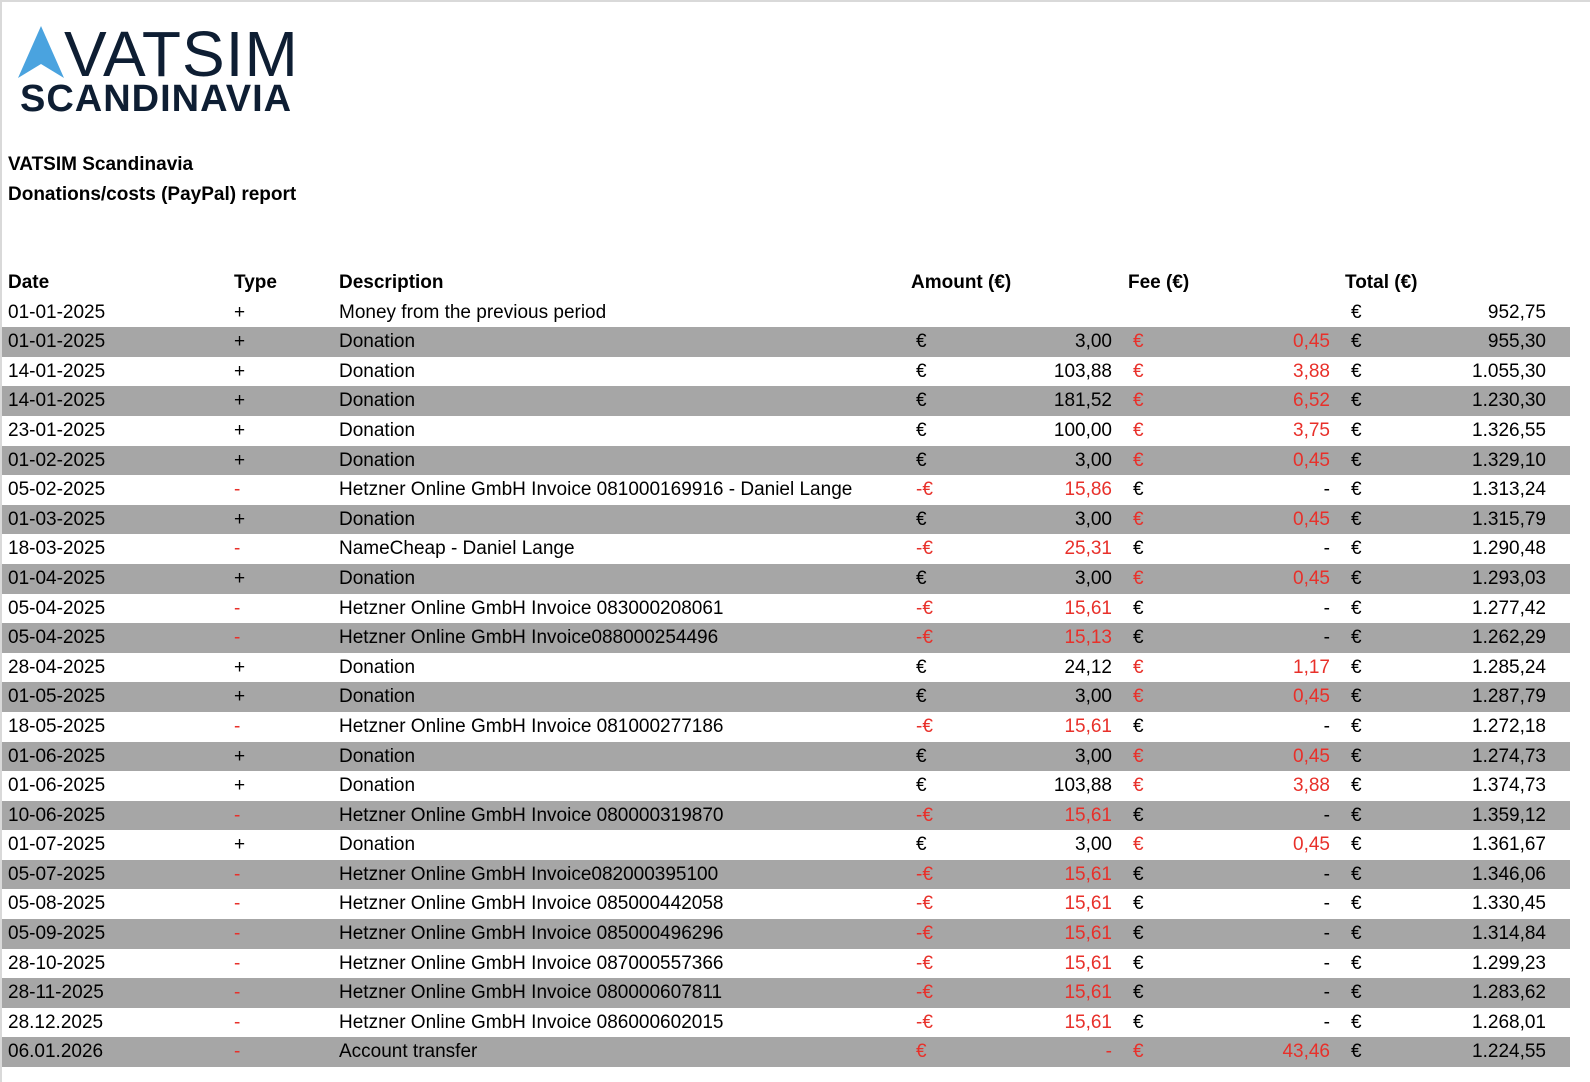  I want to click on cell-total: 1.287,79, so click(1509, 697).